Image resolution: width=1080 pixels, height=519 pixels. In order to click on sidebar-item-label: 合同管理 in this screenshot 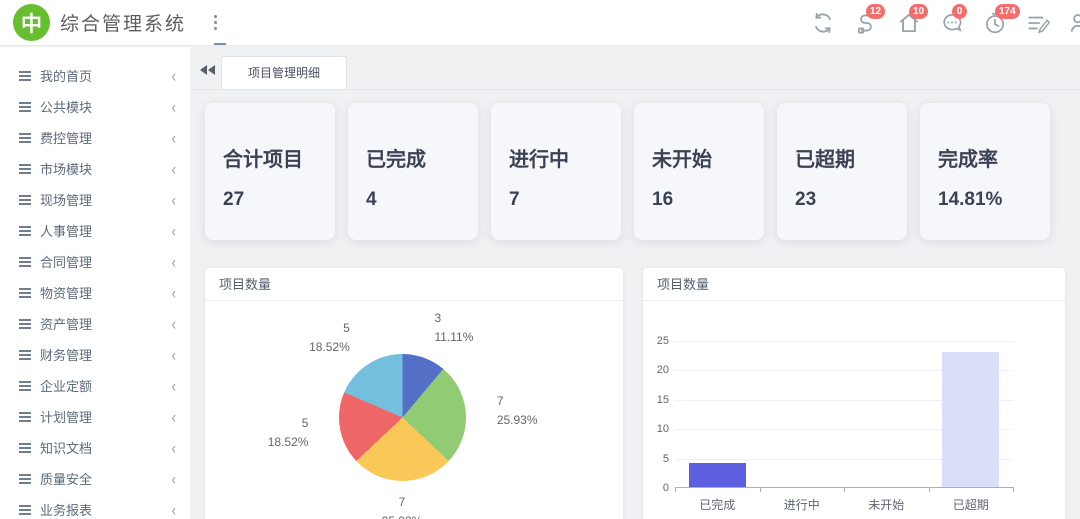, I will do `click(66, 262)`.